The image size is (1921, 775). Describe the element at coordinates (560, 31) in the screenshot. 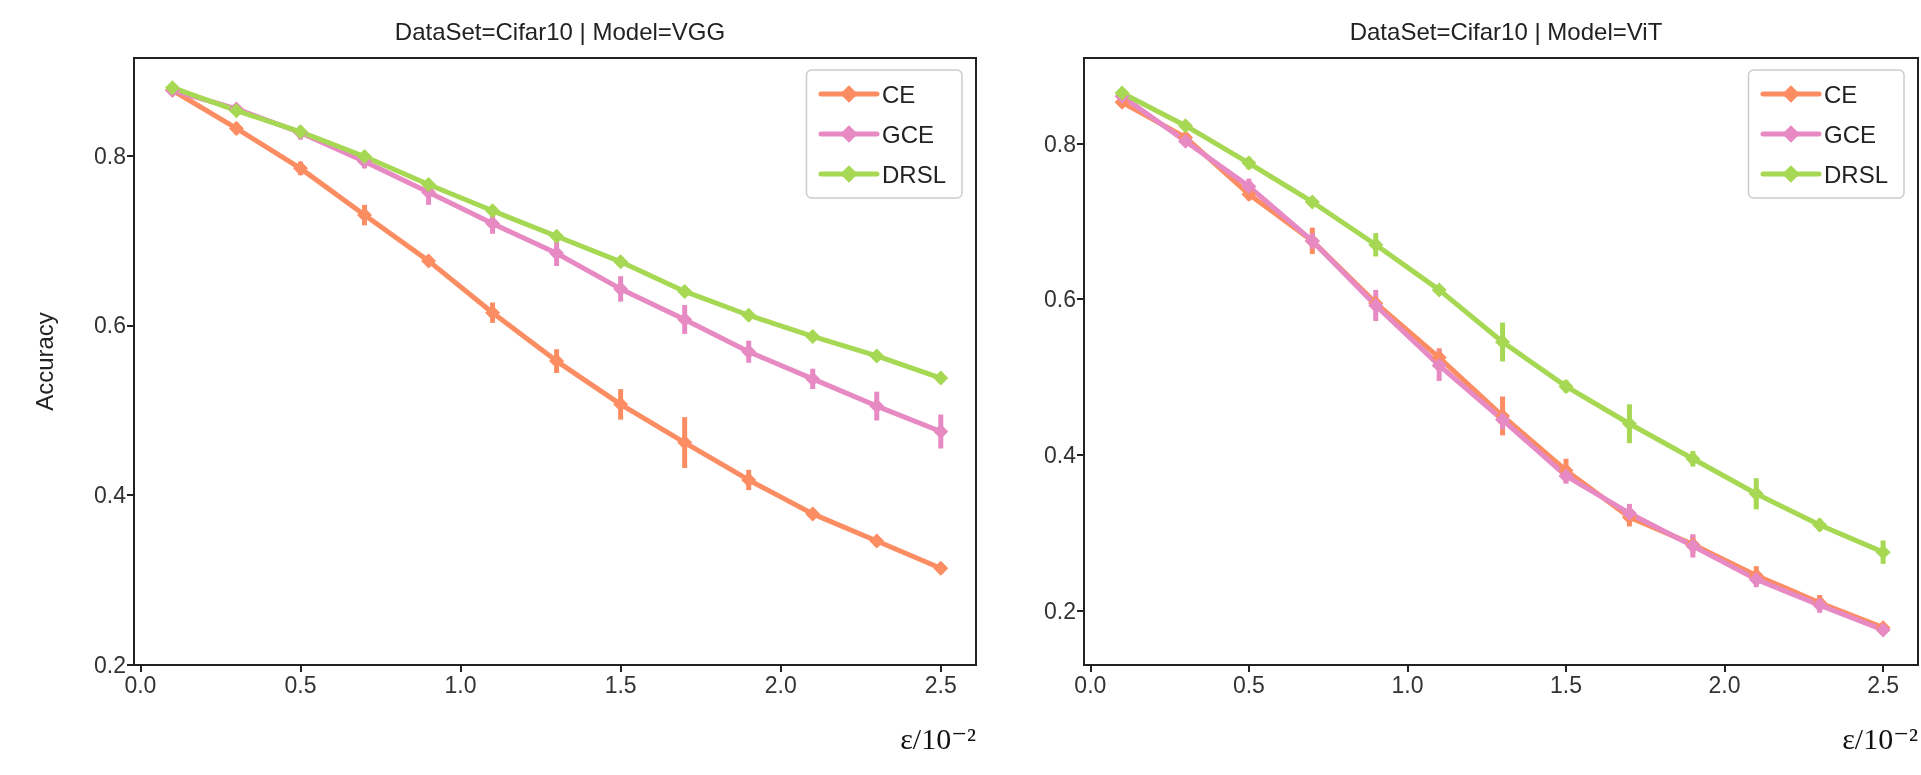

I see `chart-title: DataSet=Cifar10 | Model=VGG` at that location.